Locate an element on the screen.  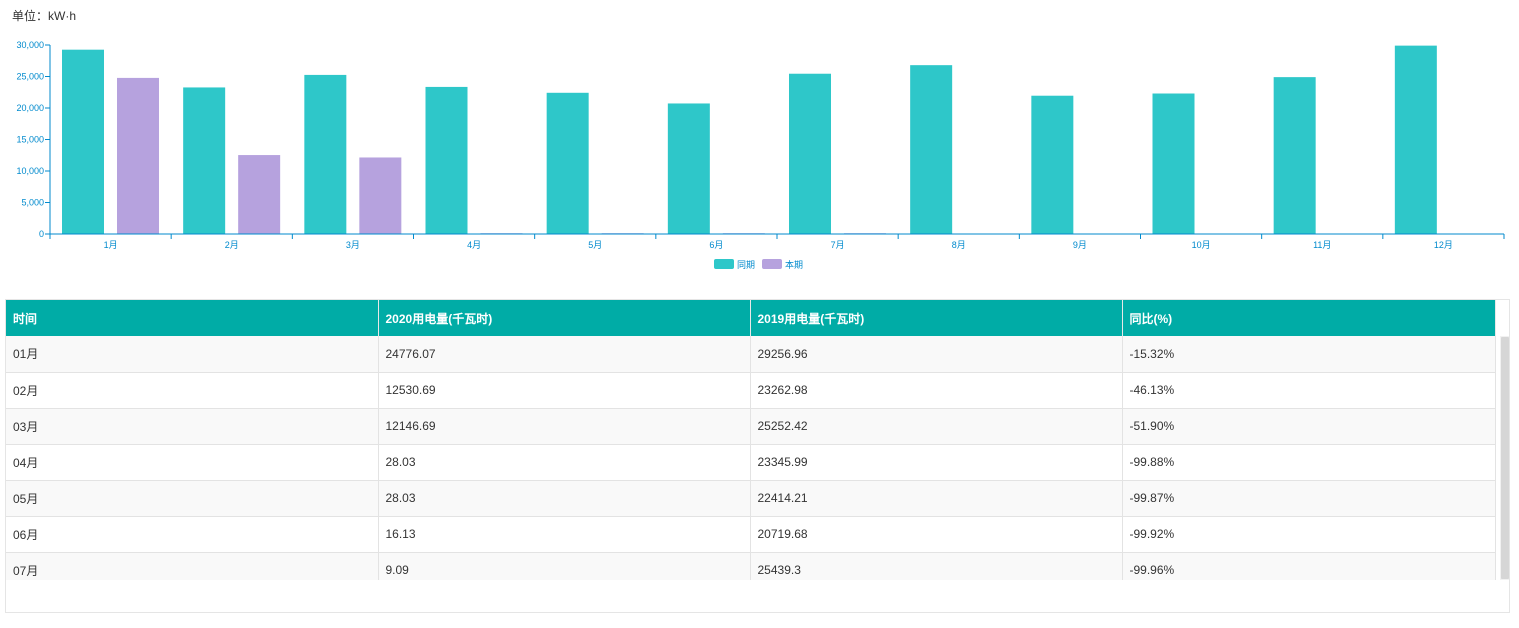
x-tick-label: 7月 is located at coordinates (838, 245).